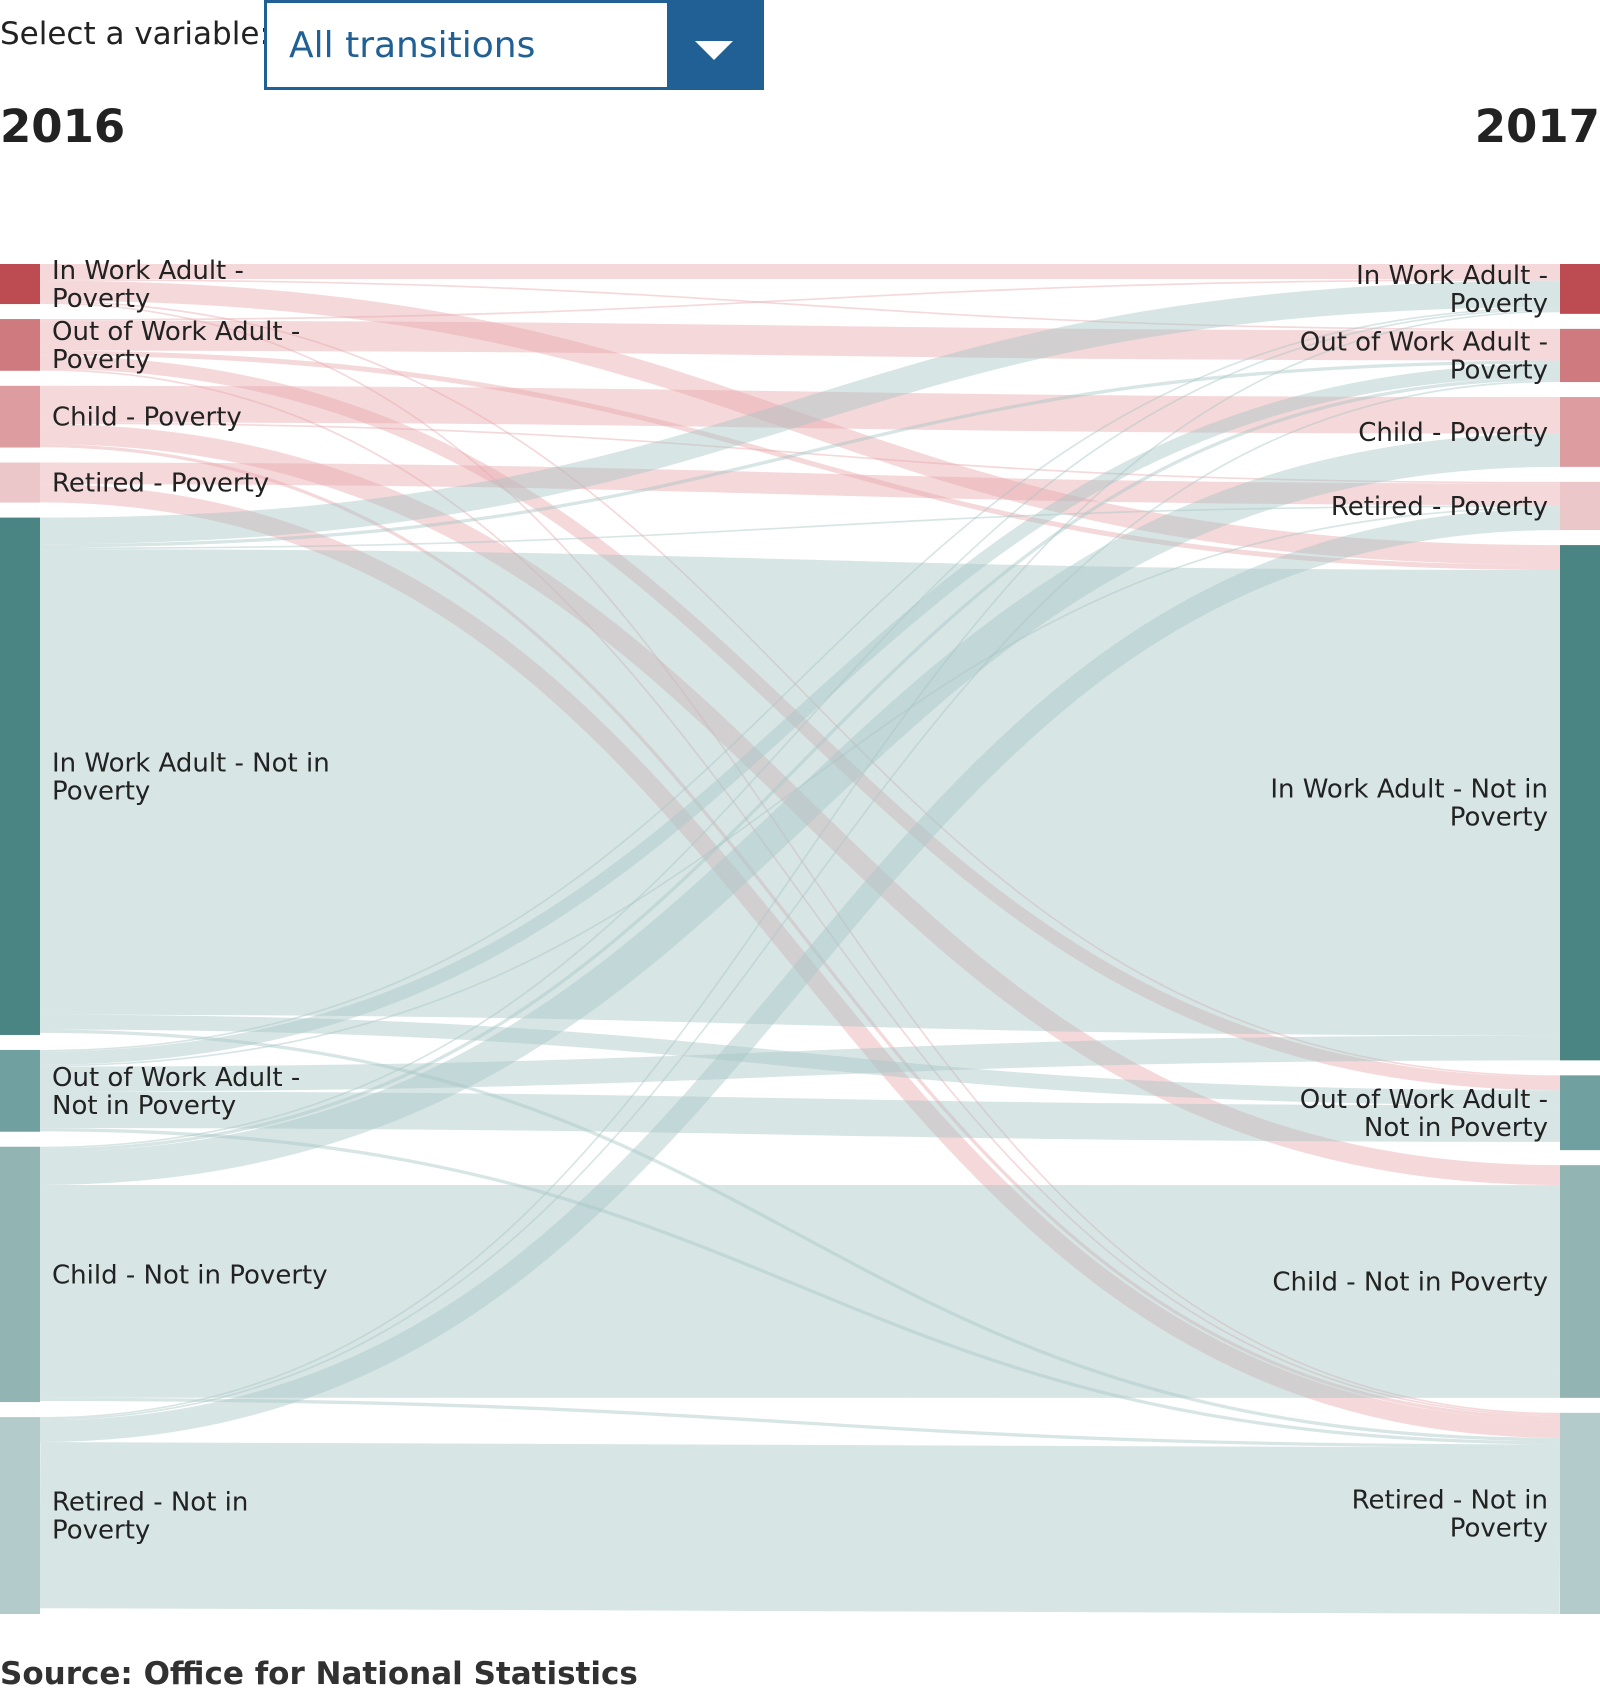  Describe the element at coordinates (20, 284) in the screenshot. I see `node-left-in-work-poverty` at that location.